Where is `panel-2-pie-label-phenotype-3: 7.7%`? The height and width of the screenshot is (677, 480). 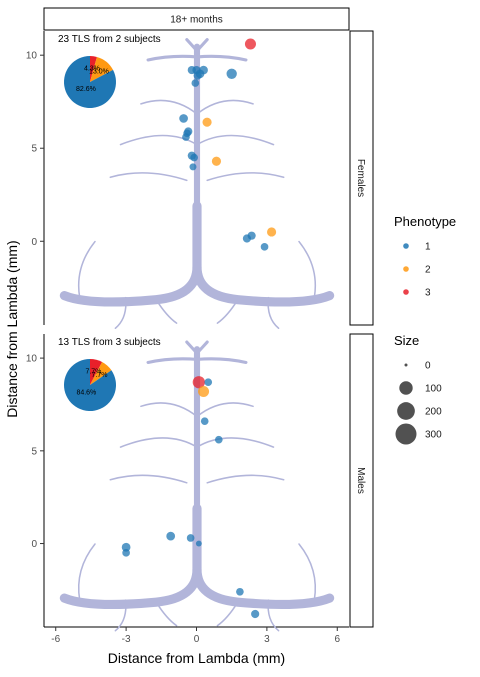 panel-2-pie-label-phenotype-3: 7.7% is located at coordinates (93, 372).